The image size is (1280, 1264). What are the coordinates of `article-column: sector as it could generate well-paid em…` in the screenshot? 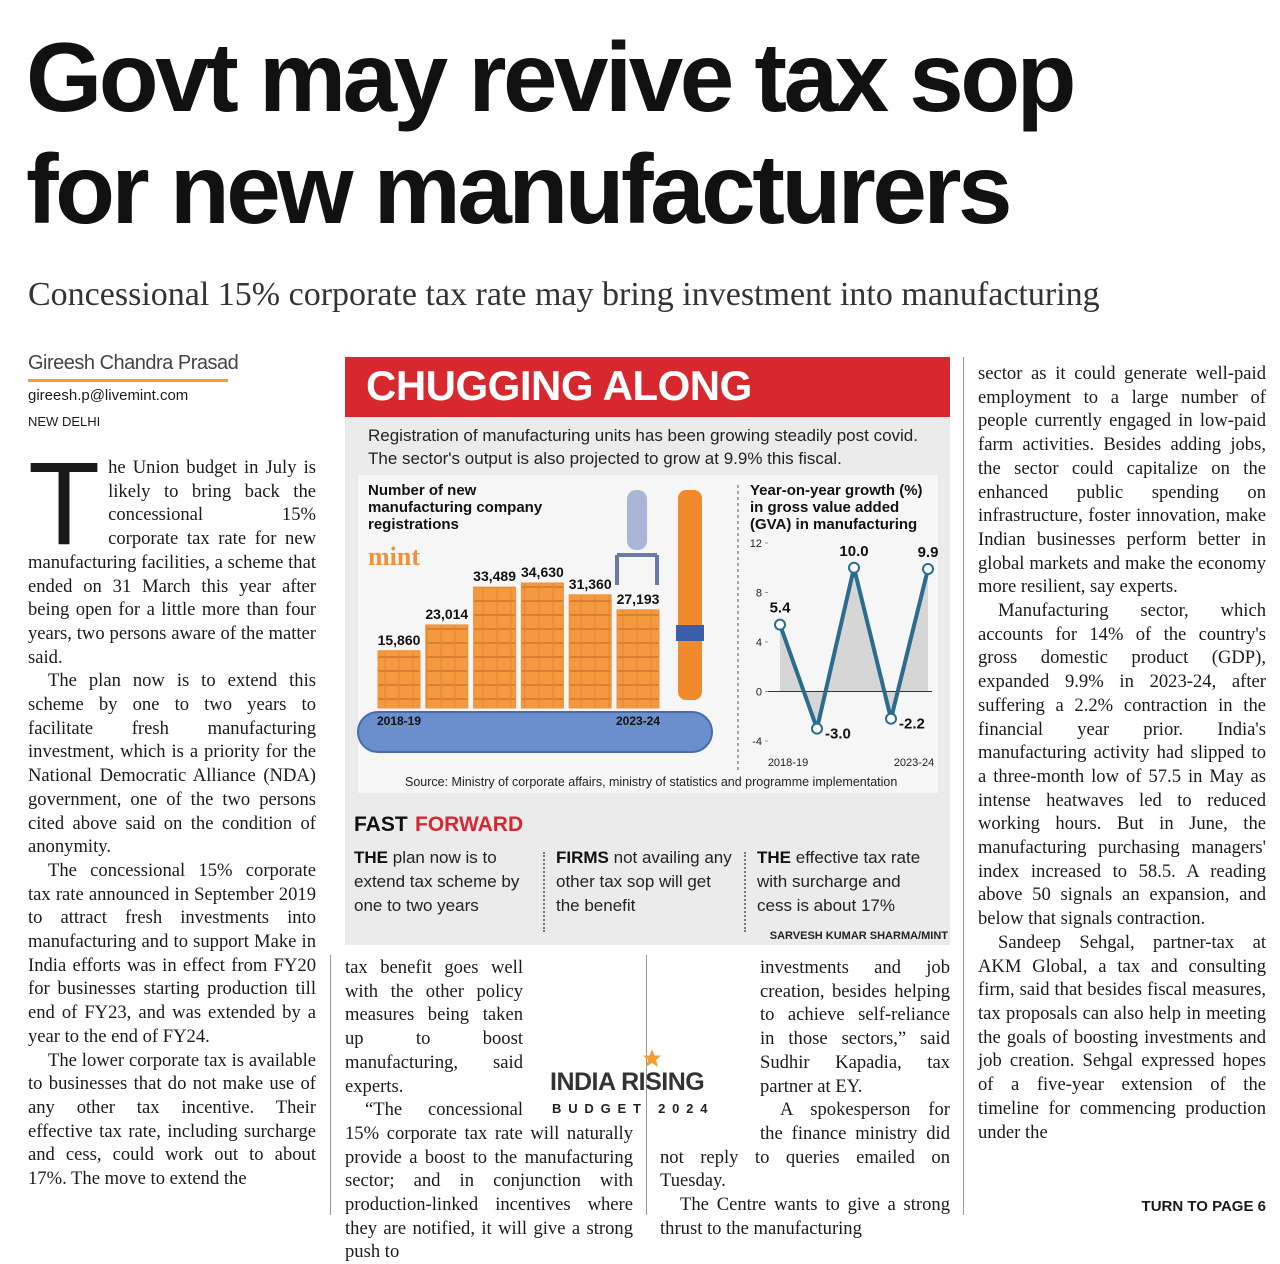 It's located at (1122, 753).